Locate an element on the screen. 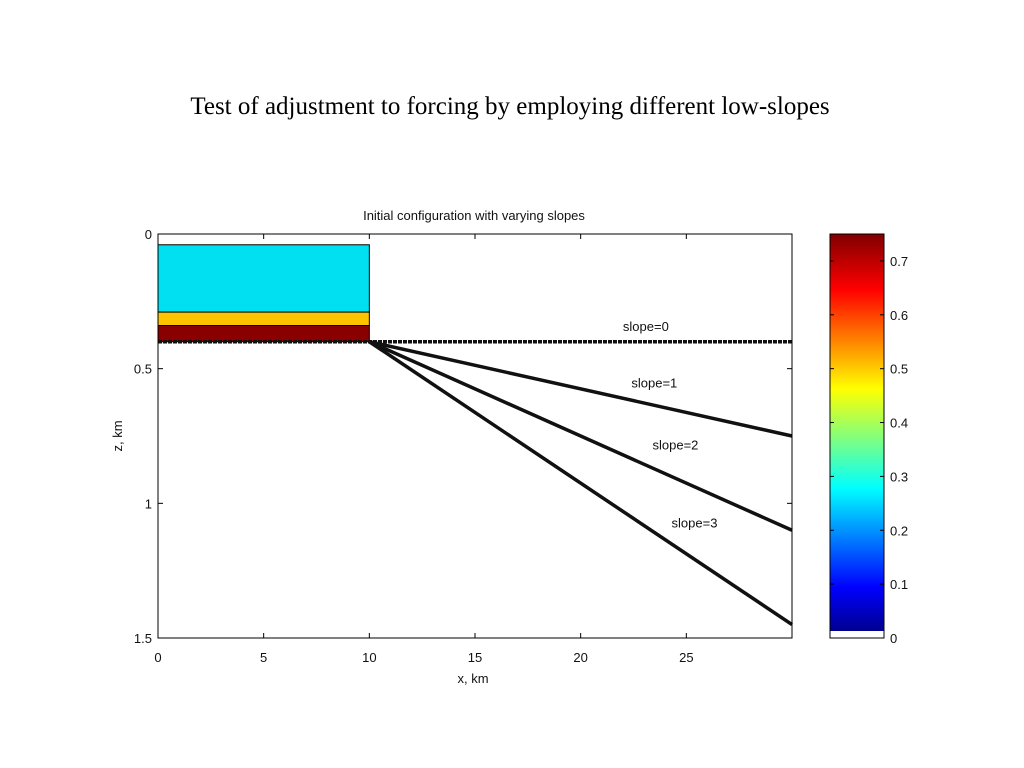  colorbar-frame is located at coordinates (857, 436).